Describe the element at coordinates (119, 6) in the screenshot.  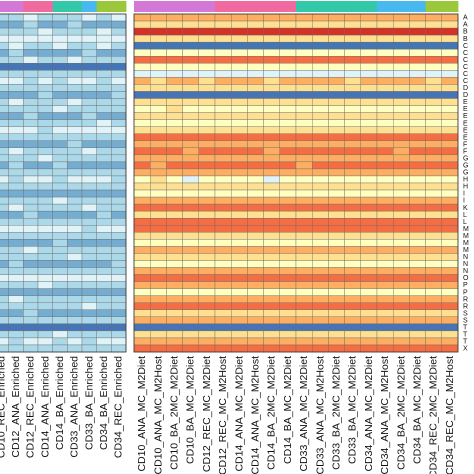
I see `group-color-bar` at that location.